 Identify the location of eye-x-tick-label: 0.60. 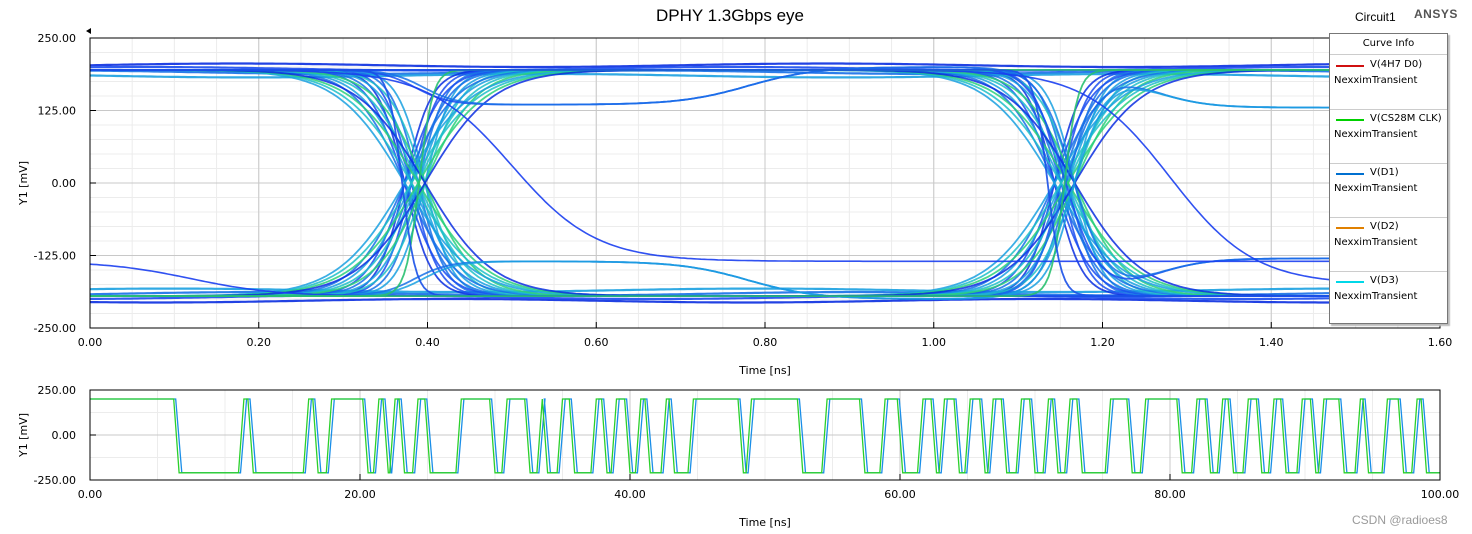
(596, 342).